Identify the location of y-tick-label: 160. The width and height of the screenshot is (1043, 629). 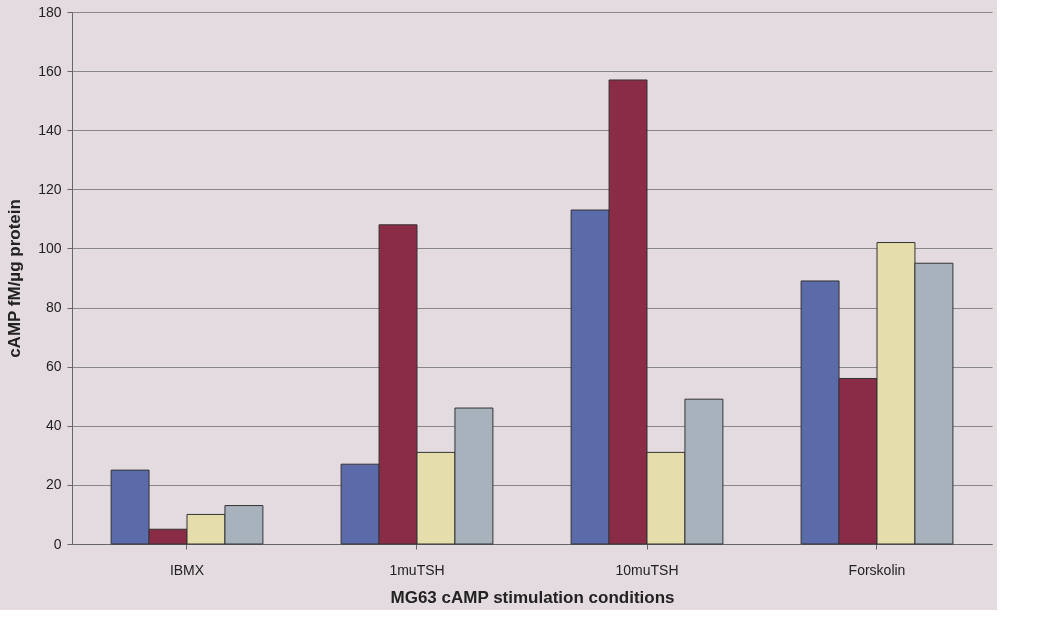
(50, 70).